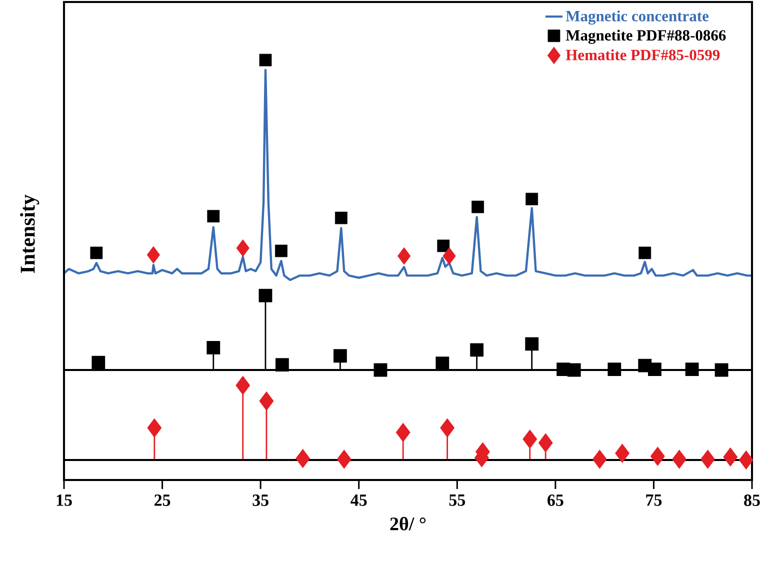 Image resolution: width=765 pixels, height=565 pixels. I want to click on legend-label: Hematite PDF#85-0599, so click(643, 54).